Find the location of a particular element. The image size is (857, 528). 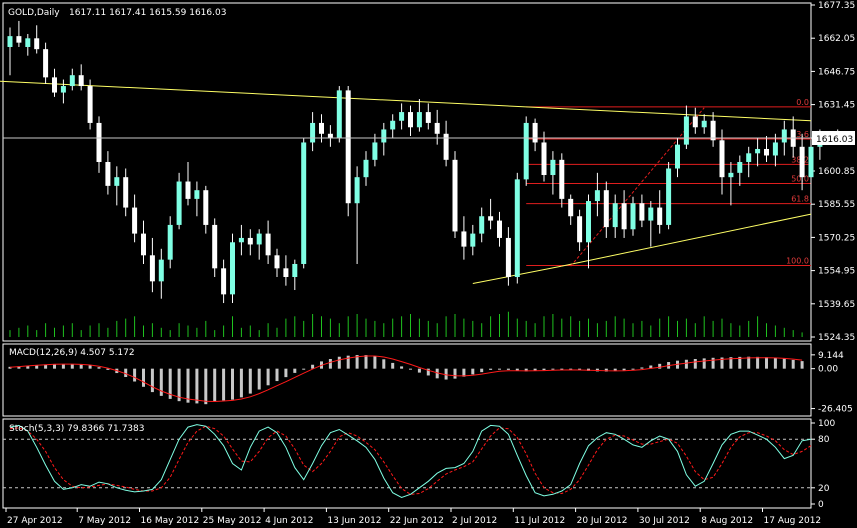

time-tick-label: 27 Apr 2012 is located at coordinates (35, 521).